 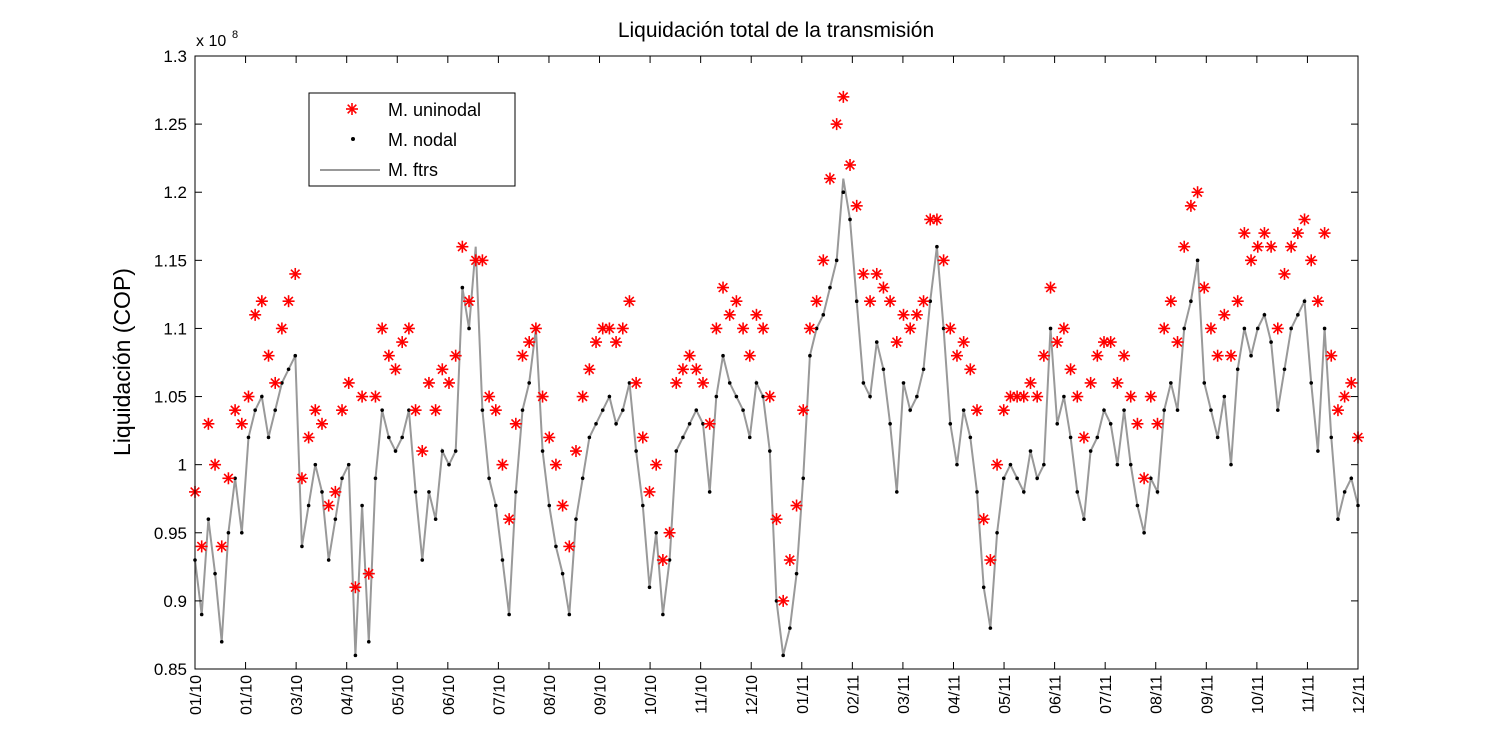 What do you see at coordinates (954, 694) in the screenshot?
I see `x-tick-label: 04/11` at bounding box center [954, 694].